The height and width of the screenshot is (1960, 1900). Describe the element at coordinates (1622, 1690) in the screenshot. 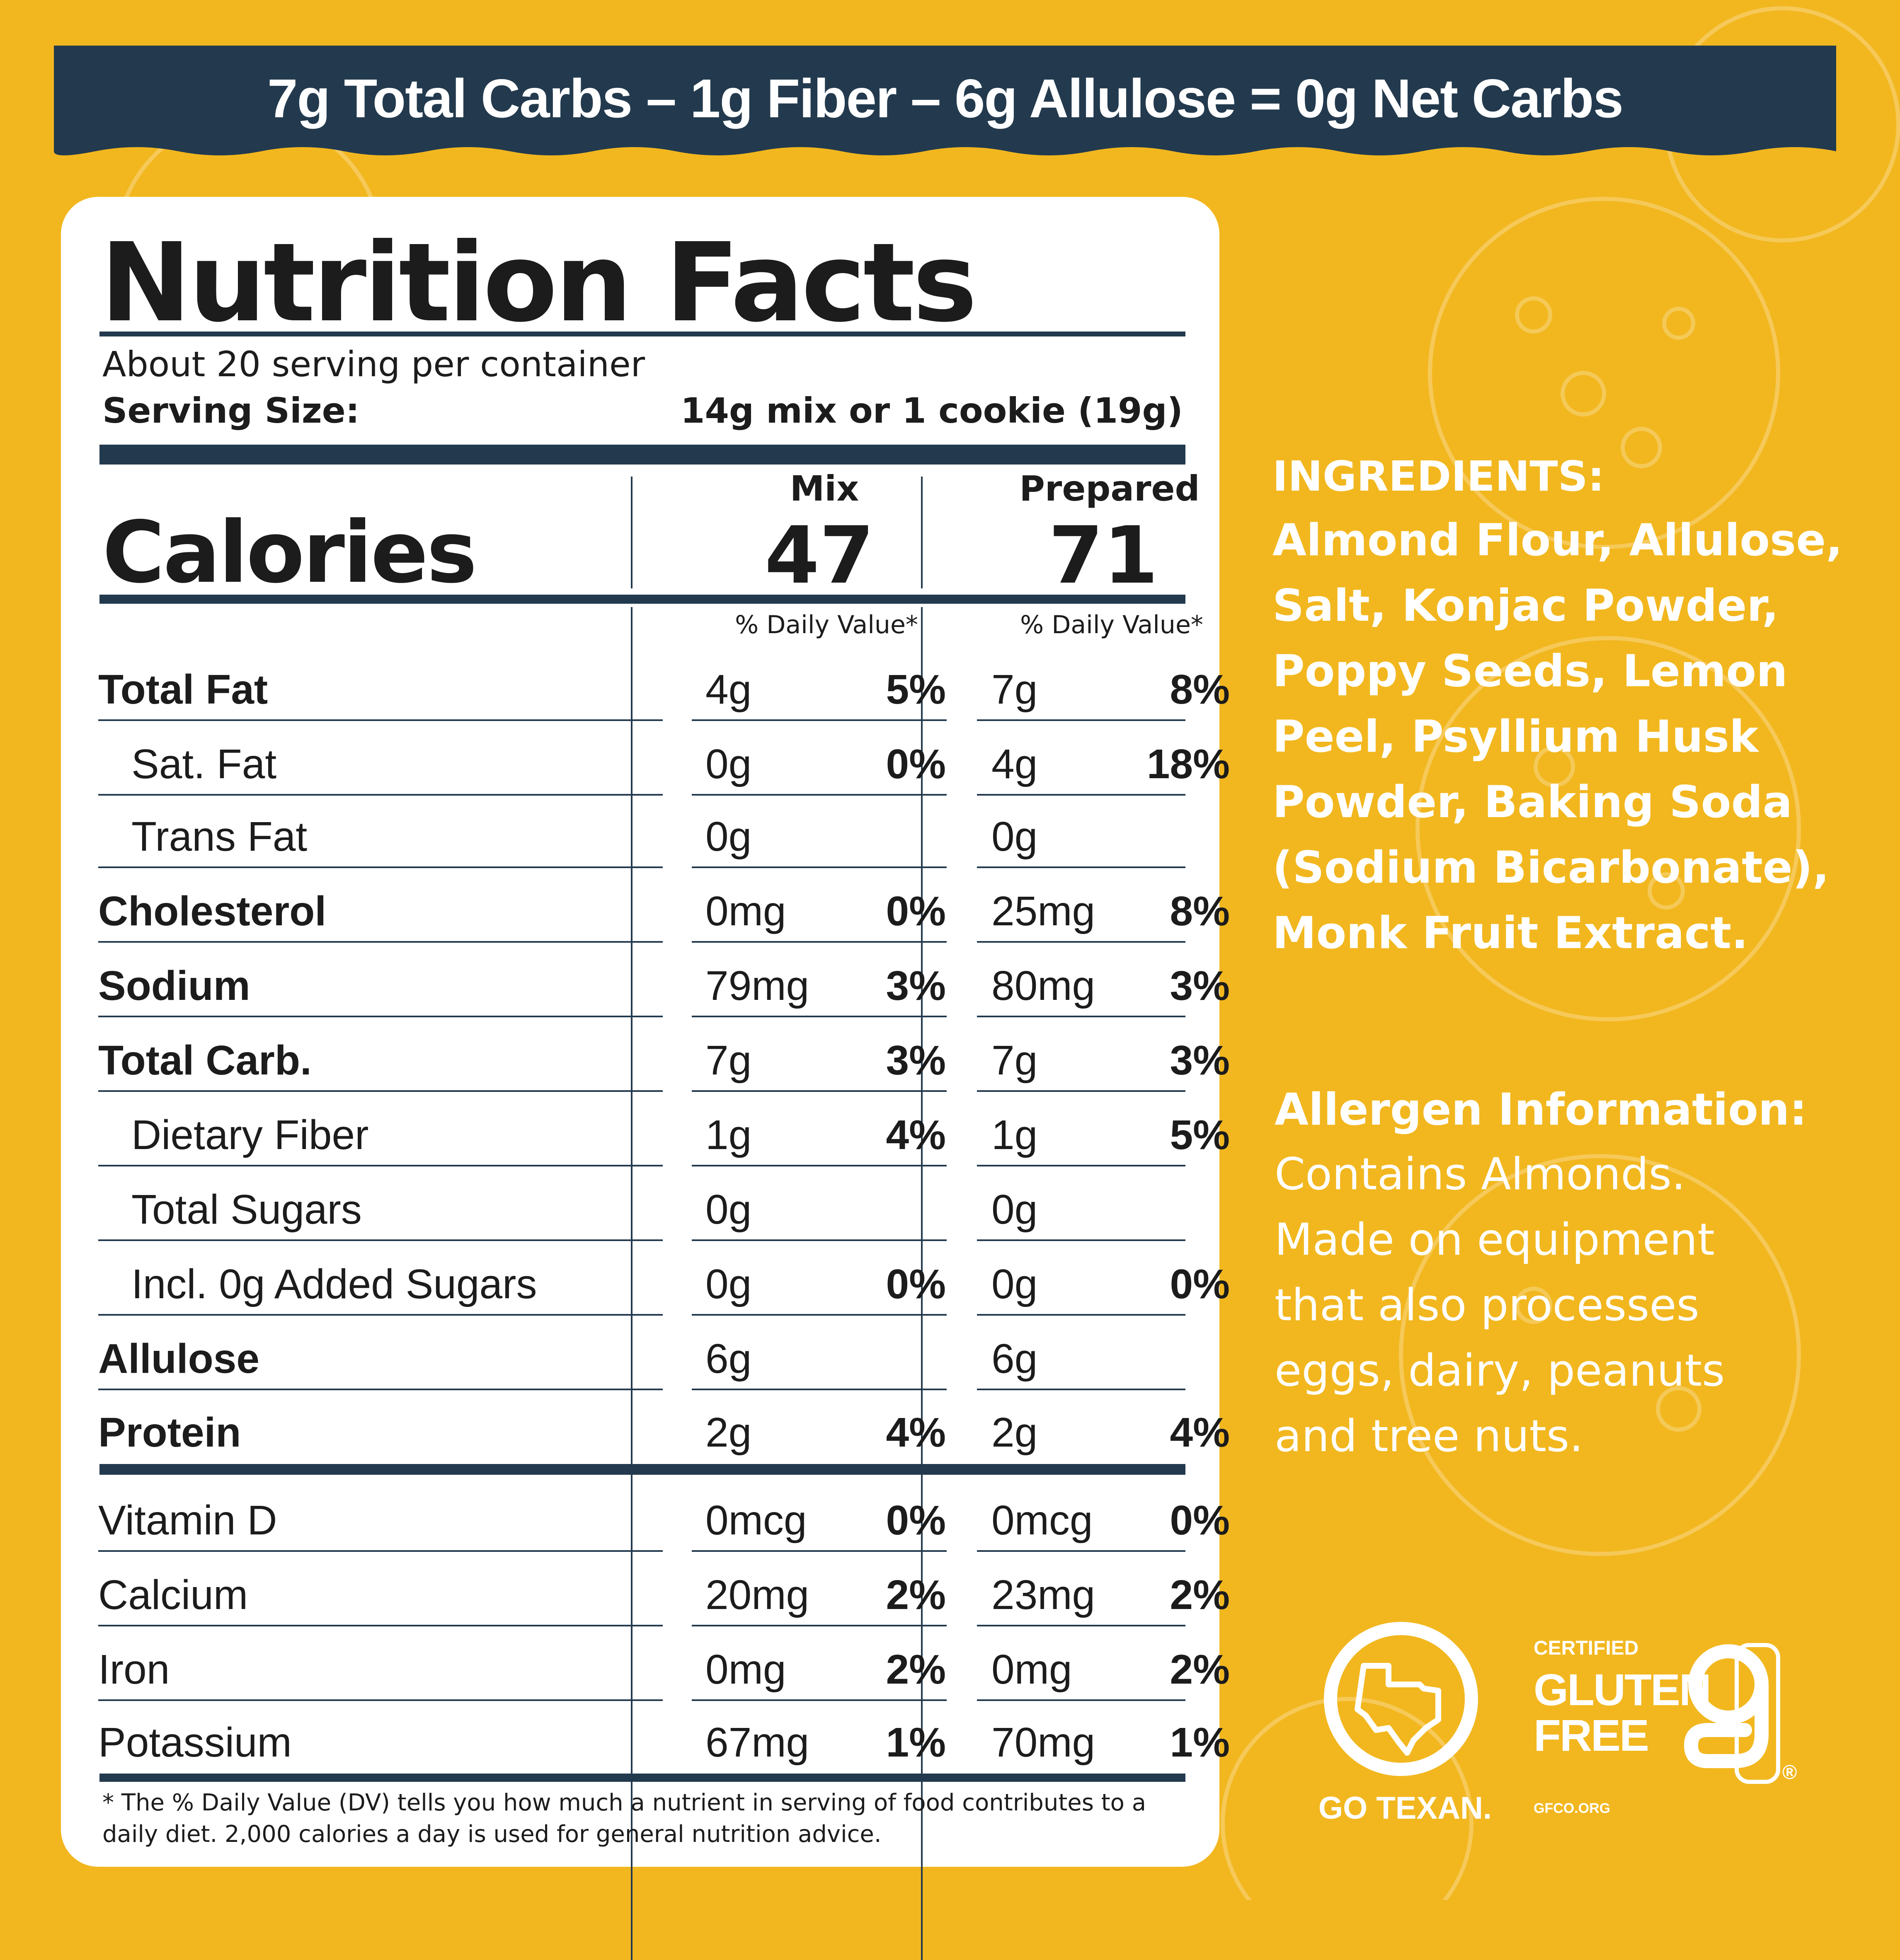

I see `gf-gluten-text: GLUTEN` at that location.